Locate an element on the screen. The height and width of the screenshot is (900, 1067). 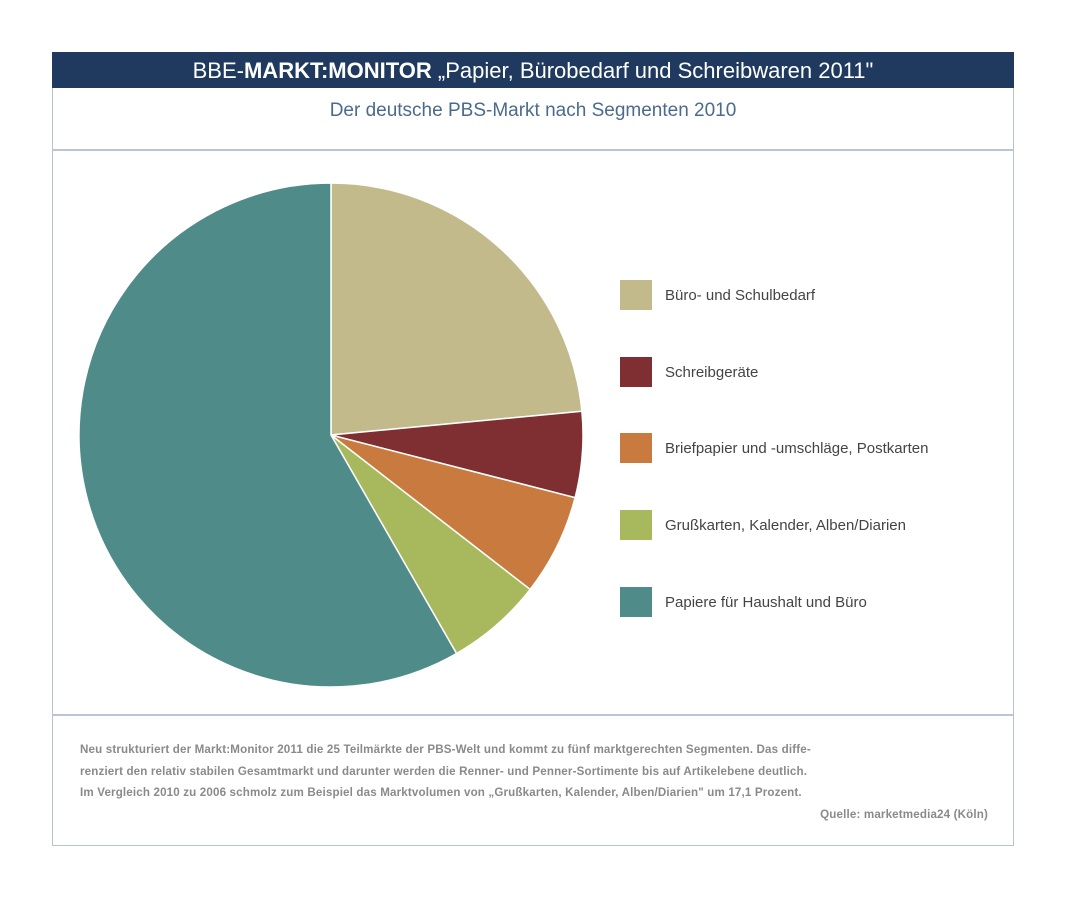
legend-label: Büro- und Schulbedarf is located at coordinates (740, 295).